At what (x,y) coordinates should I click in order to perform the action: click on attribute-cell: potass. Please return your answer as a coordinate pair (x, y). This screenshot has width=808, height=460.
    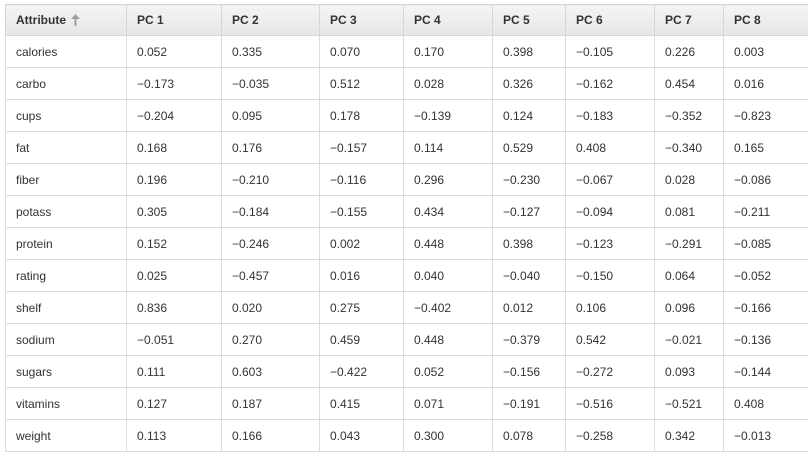
    Looking at the image, I should click on (66, 211).